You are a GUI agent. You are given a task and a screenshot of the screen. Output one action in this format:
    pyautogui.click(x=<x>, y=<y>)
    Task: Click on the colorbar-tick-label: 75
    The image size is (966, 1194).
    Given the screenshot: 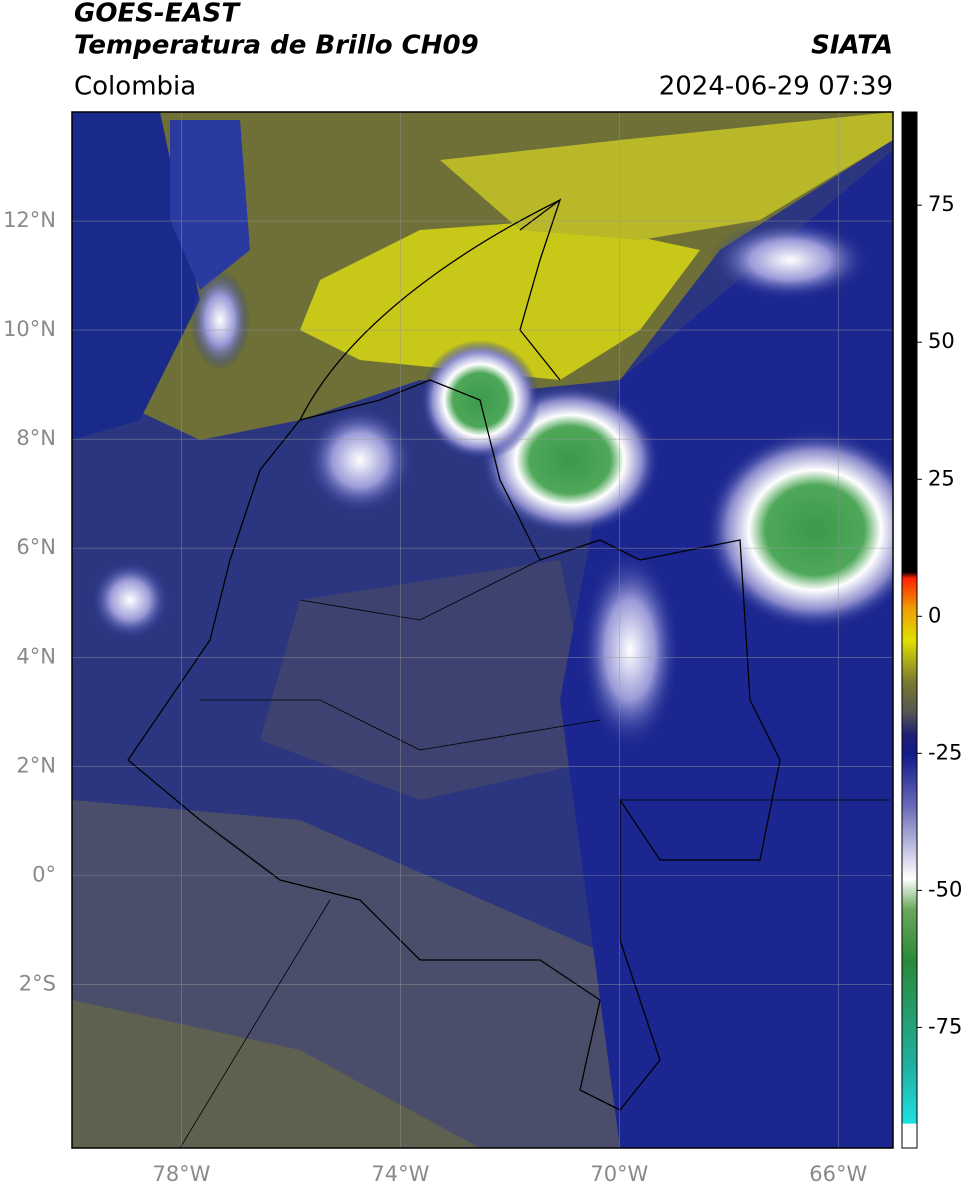 What is the action you would take?
    pyautogui.click(x=941, y=204)
    